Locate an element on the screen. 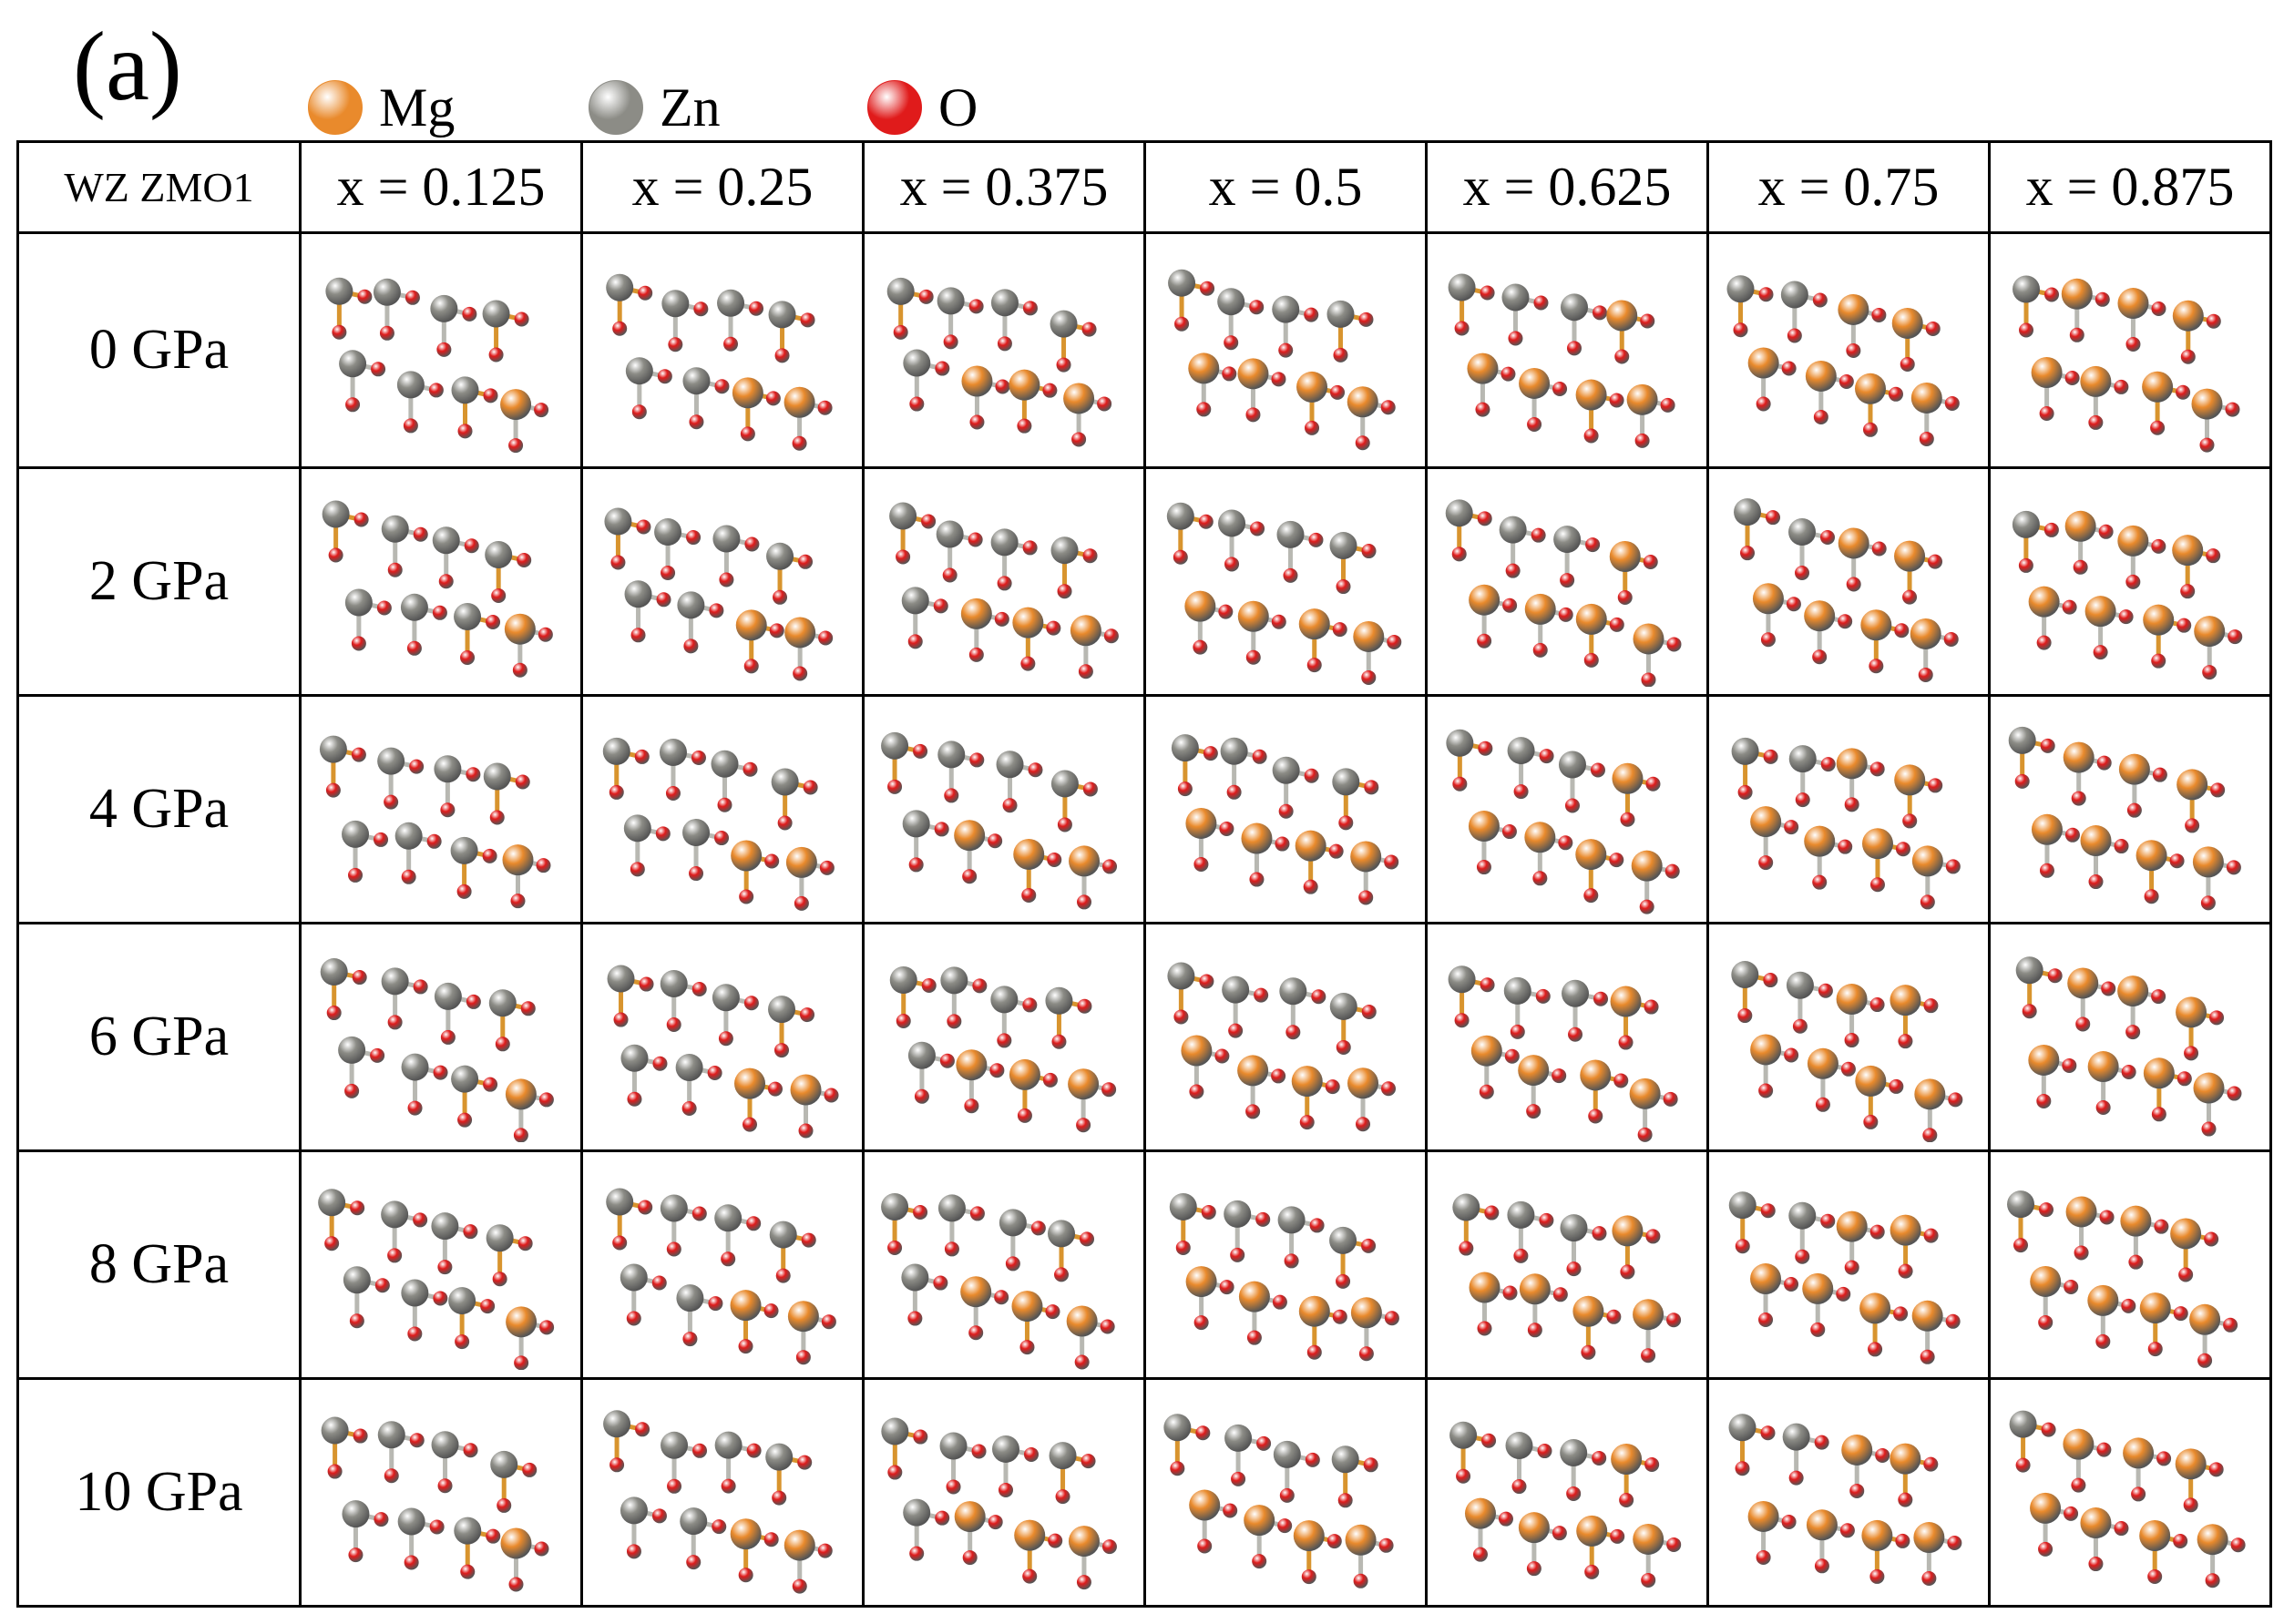 The width and height of the screenshot is (2284, 1624). pressure-row: 0 GPa is located at coordinates (1144, 350).